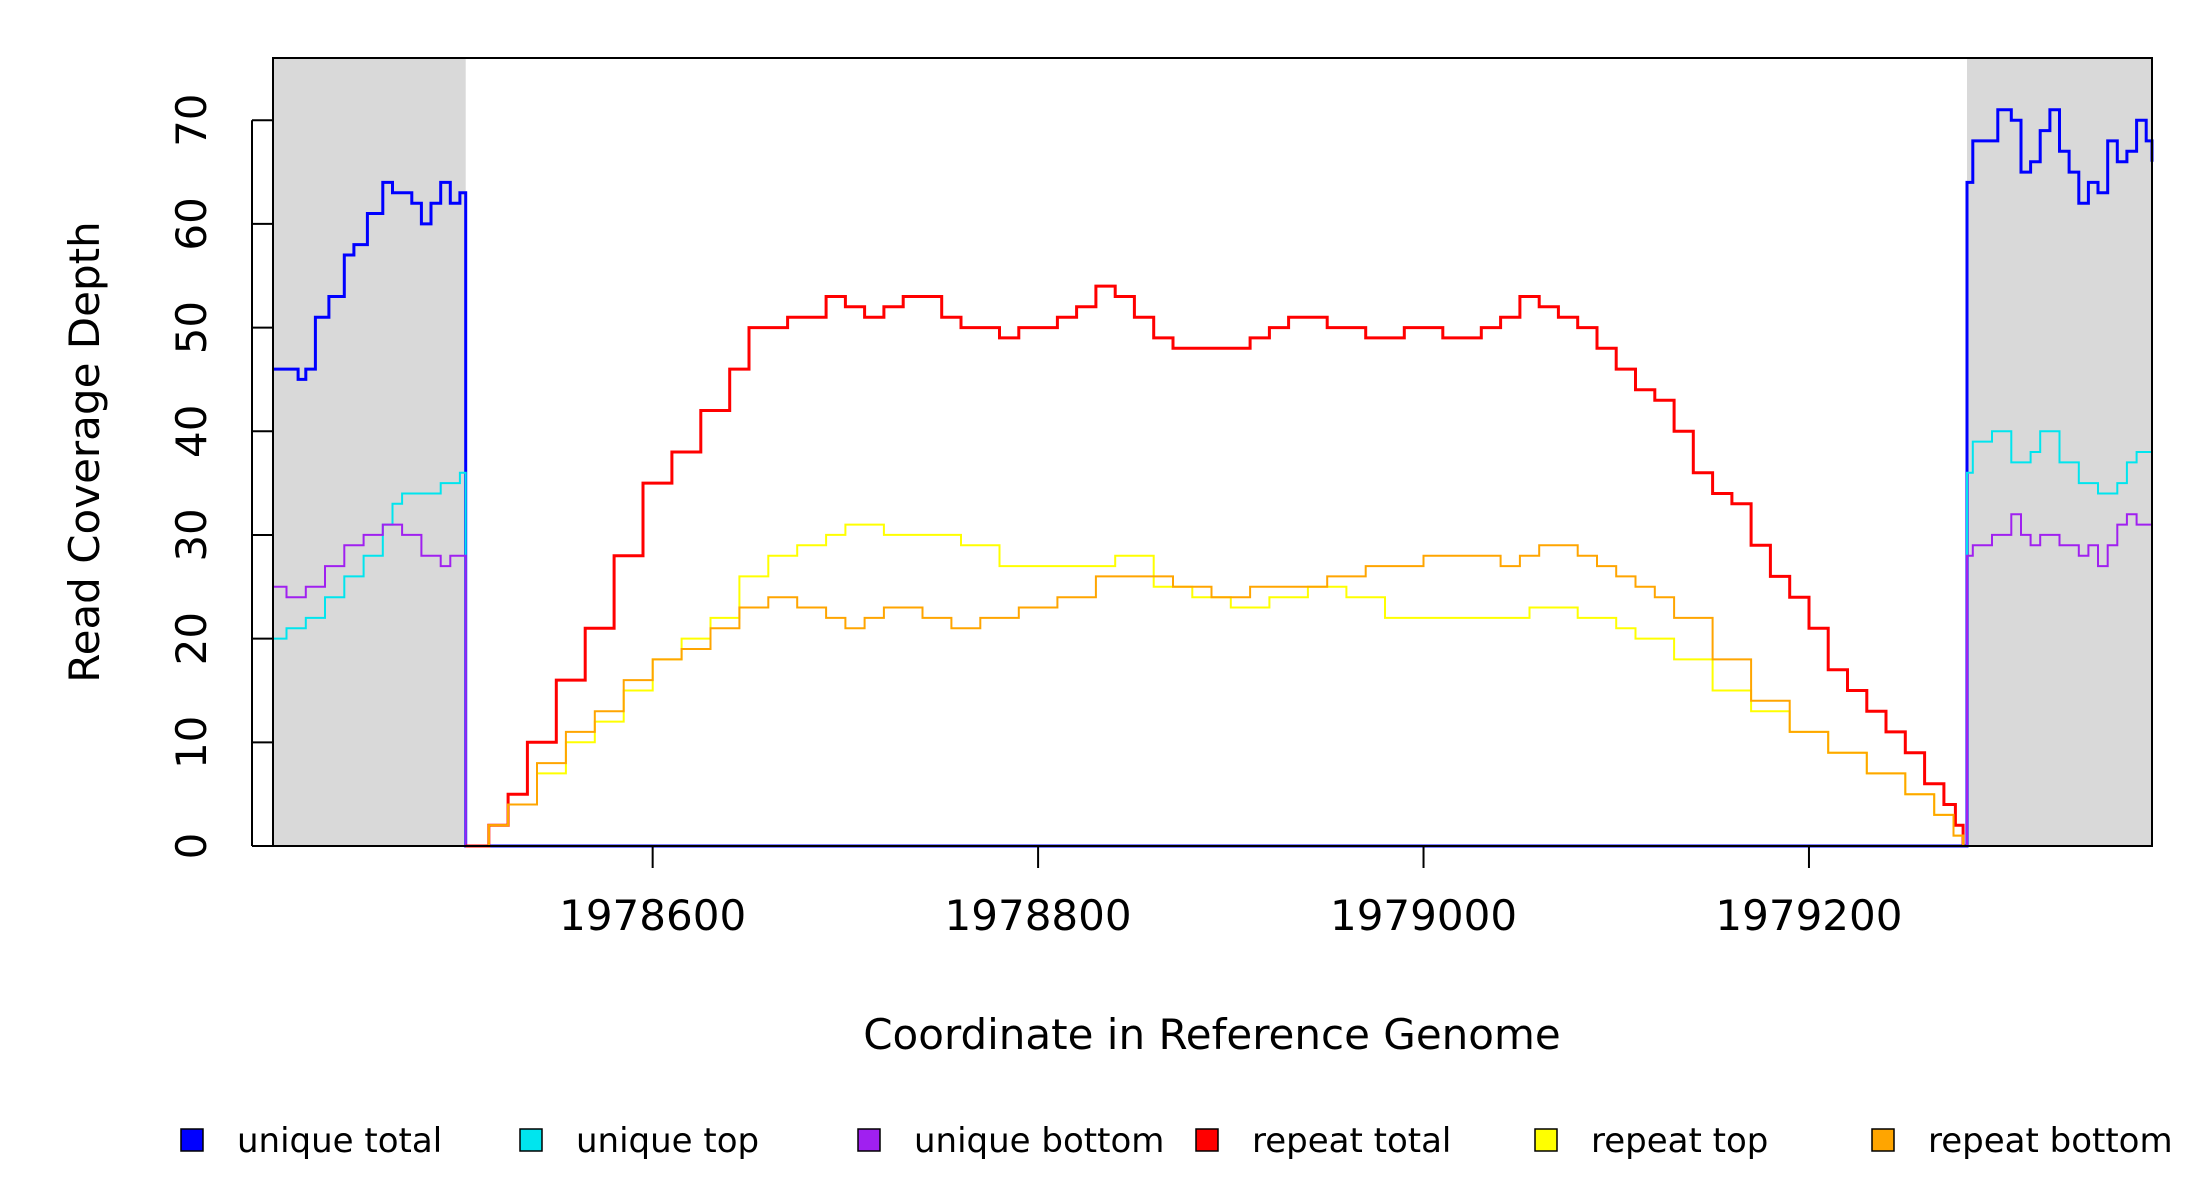 This screenshot has width=2200, height=1200. Describe the element at coordinates (191, 638) in the screenshot. I see `y-tick-label: 20` at that location.